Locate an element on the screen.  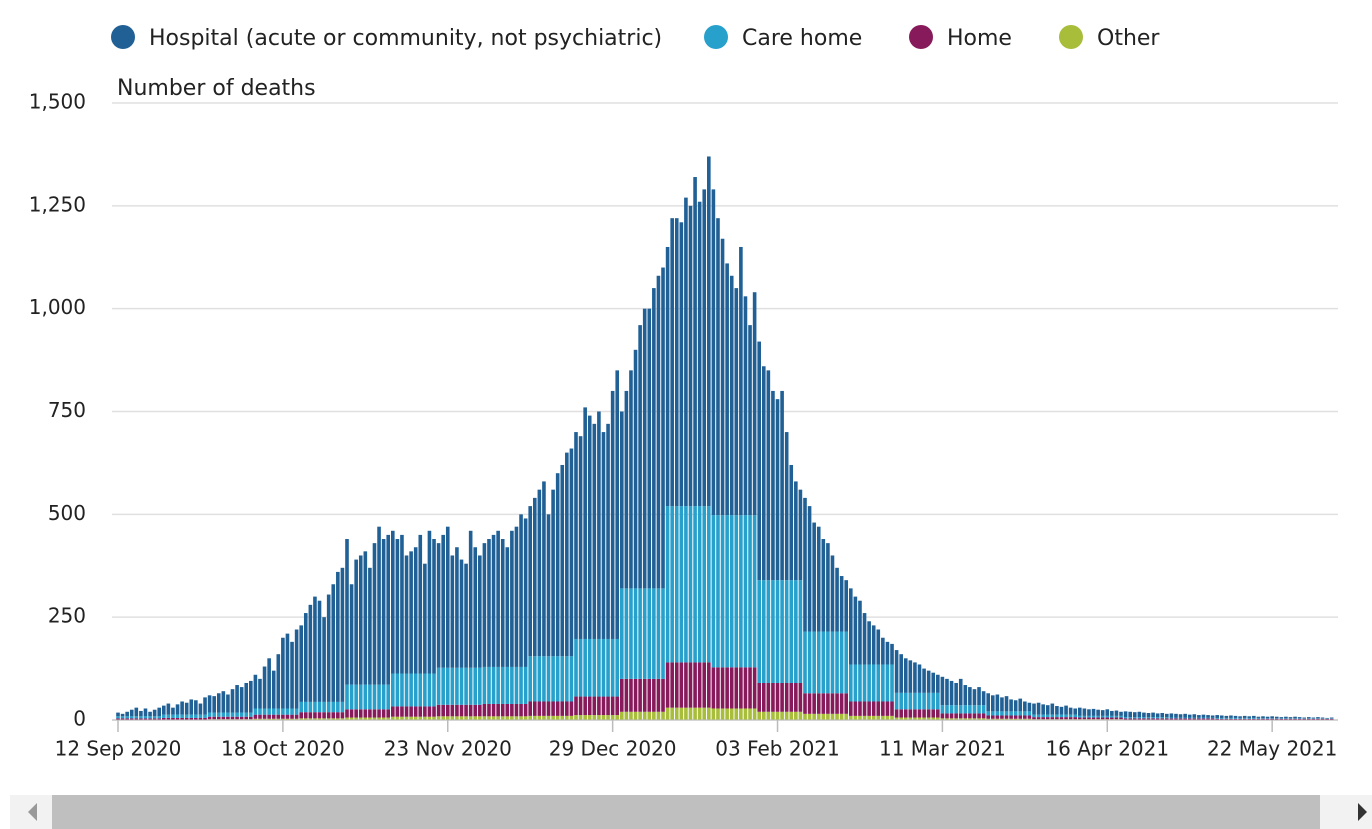
scrollbar is located at coordinates (691, 812).